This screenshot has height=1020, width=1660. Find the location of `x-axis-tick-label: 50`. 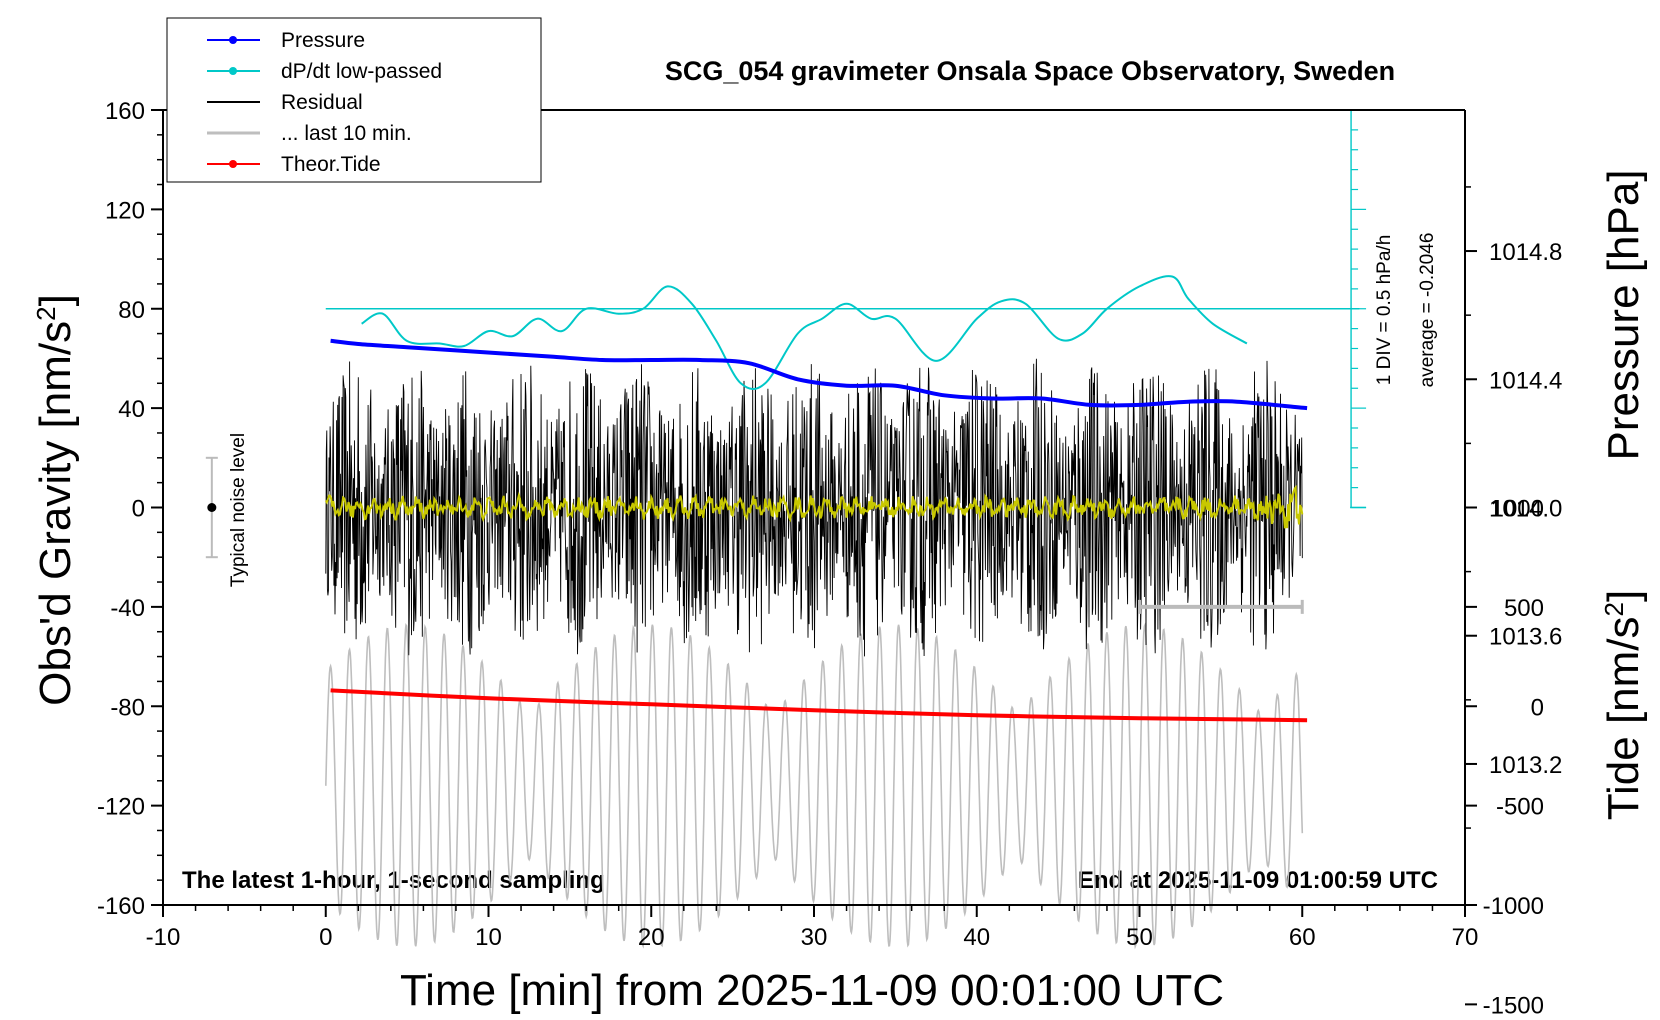

x-axis-tick-label: 50 is located at coordinates (1139, 937).